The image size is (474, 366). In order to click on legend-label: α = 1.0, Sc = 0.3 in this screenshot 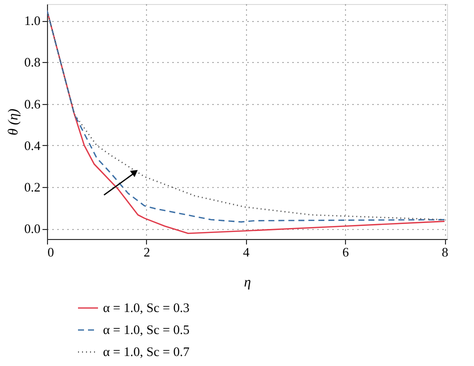, I will do `click(146, 307)`.